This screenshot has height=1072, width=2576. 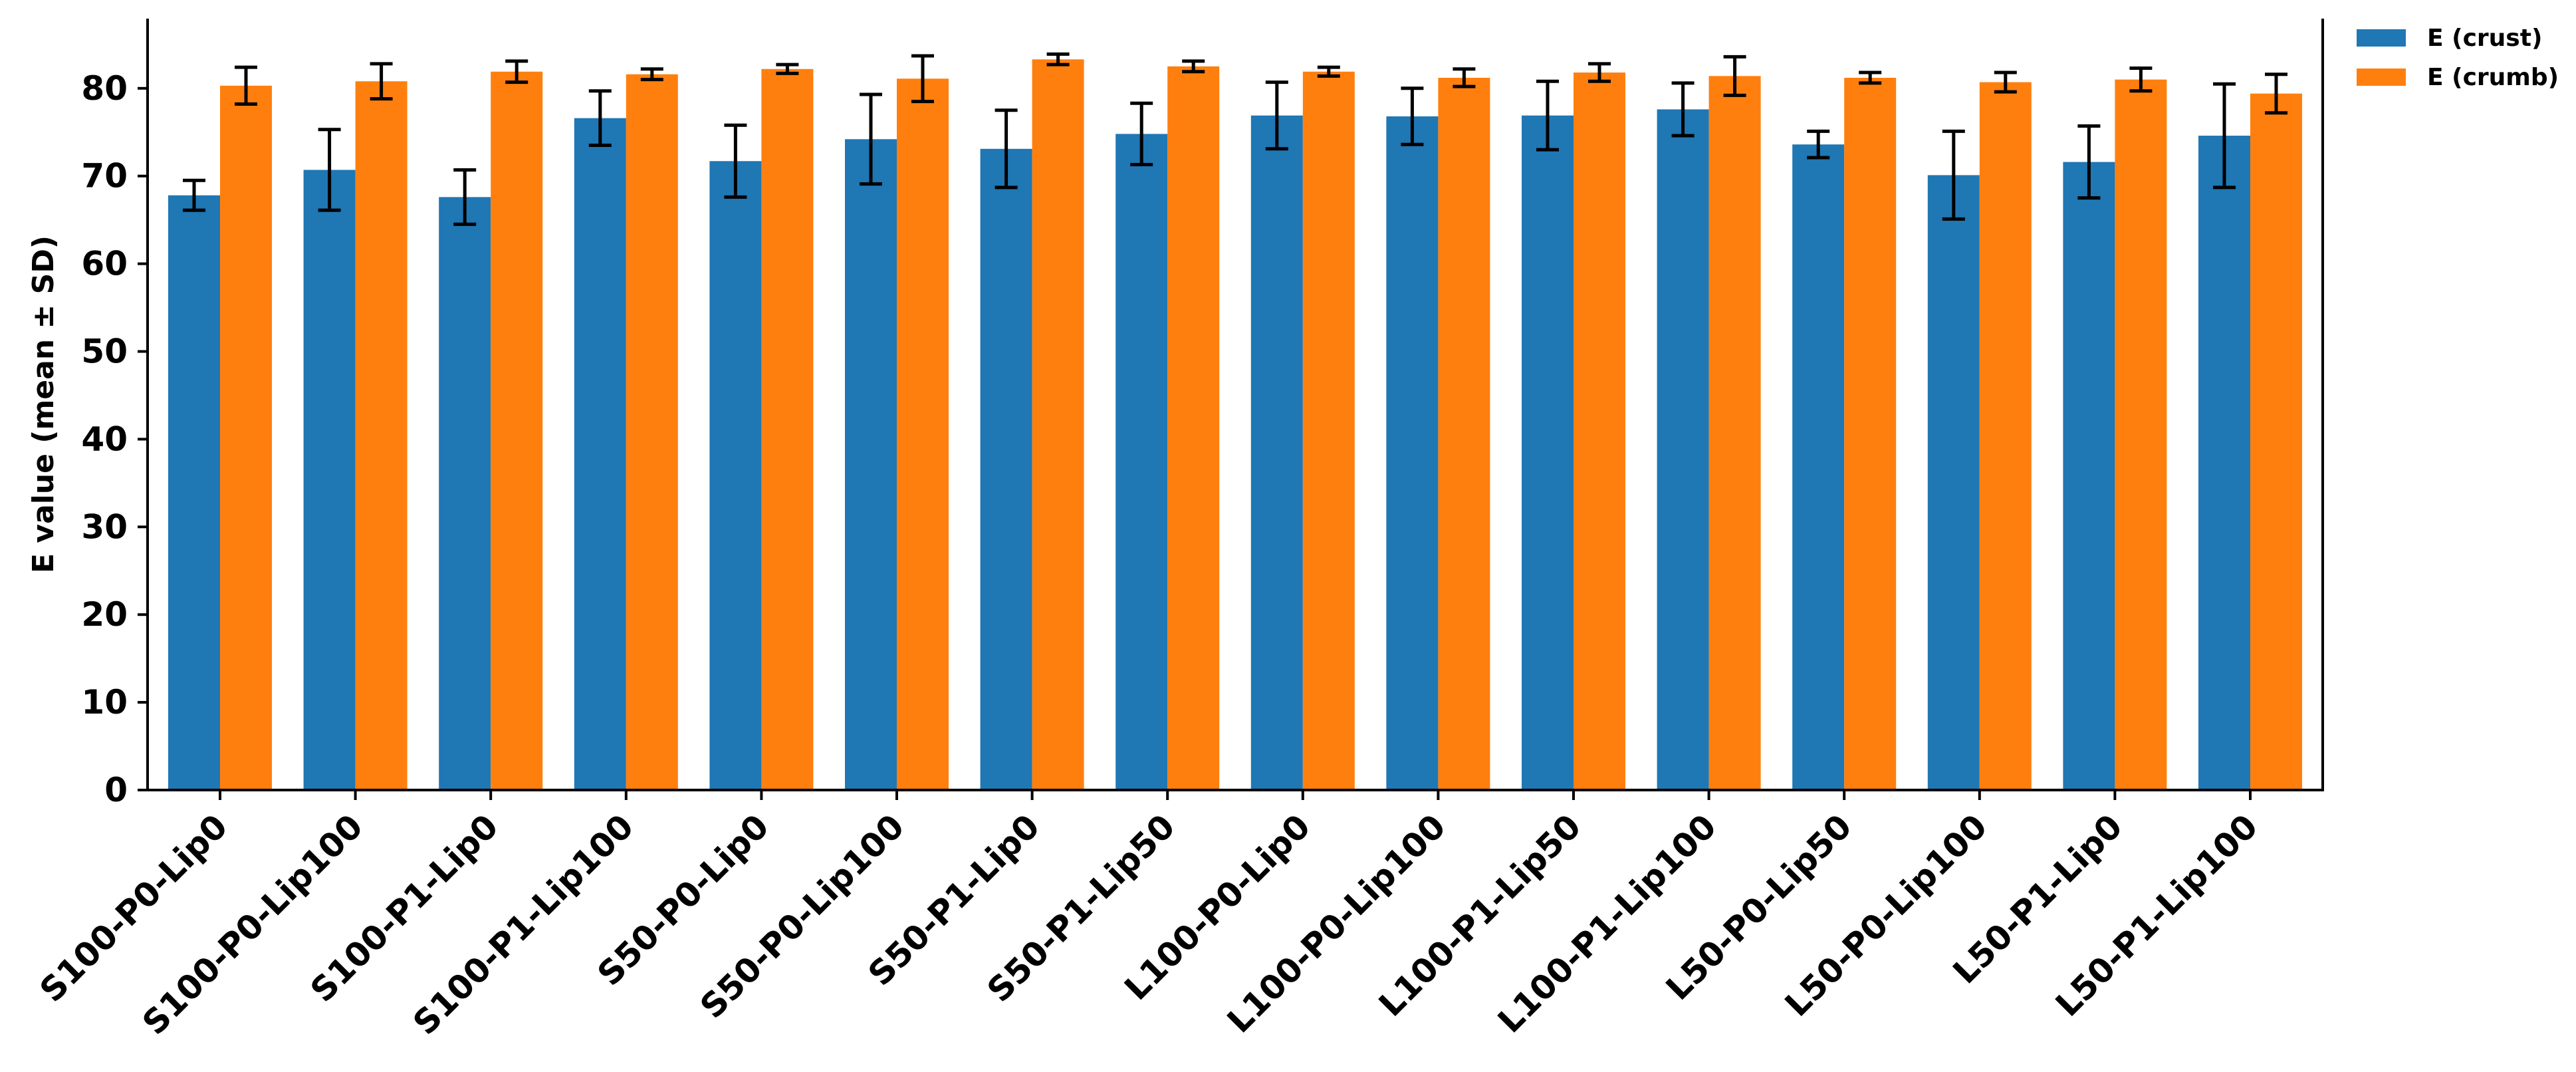 I want to click on legend-label-crust: E (crust), so click(x=2484, y=38).